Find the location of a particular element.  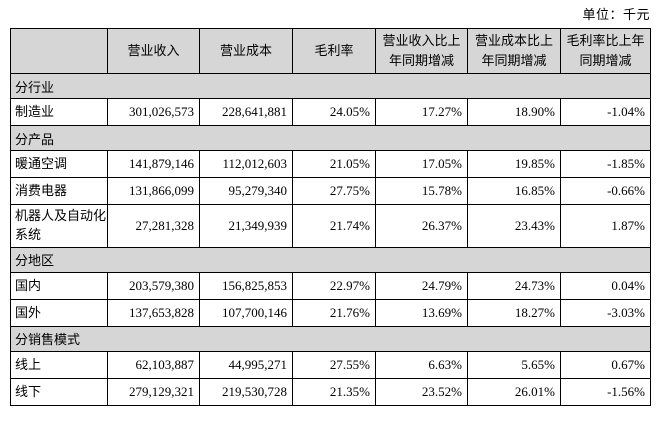

section-label: 分产品 is located at coordinates (330, 138).